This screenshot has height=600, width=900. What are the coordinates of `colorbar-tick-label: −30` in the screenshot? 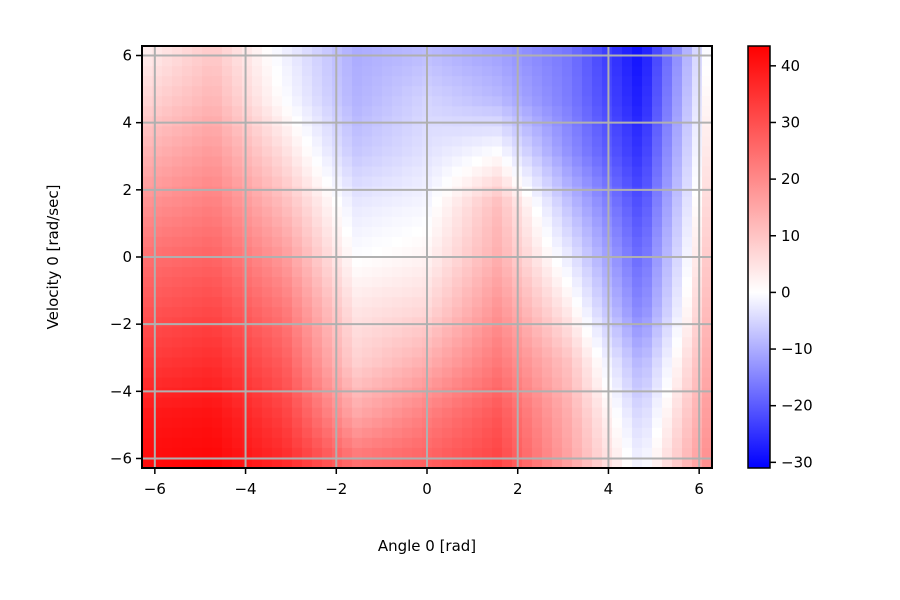 It's located at (797, 462).